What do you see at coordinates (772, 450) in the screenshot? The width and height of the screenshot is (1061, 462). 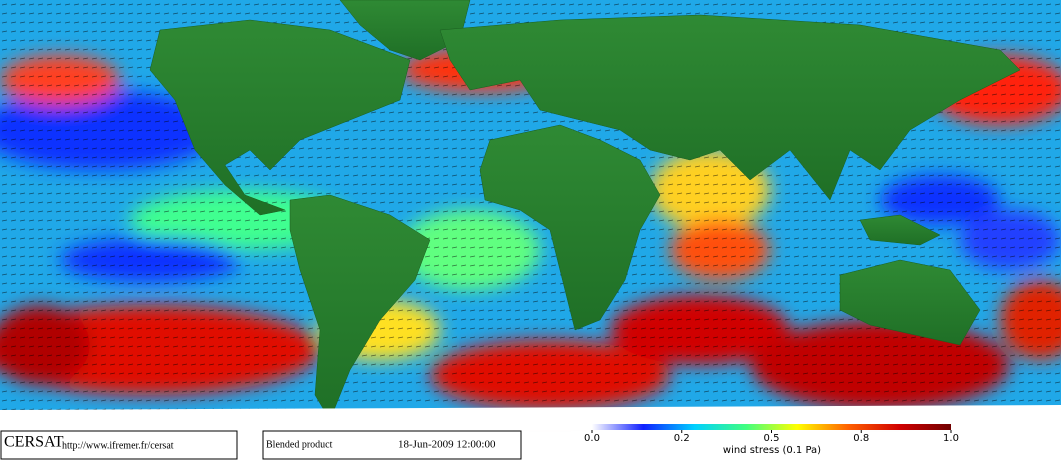 I see `colorbar-label: wind stress (0.1 Pa)` at bounding box center [772, 450].